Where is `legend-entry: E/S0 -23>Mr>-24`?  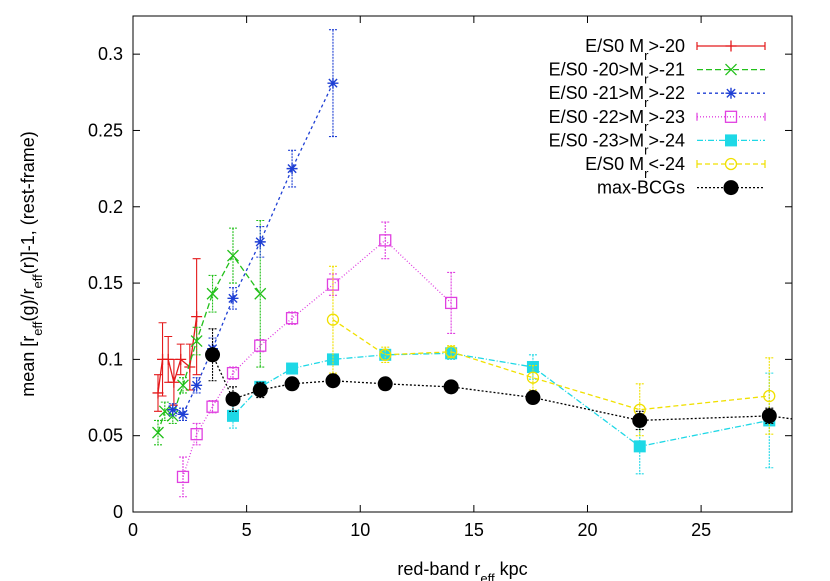
legend-entry: E/S0 -23>Mr>-24 is located at coordinates (657, 143).